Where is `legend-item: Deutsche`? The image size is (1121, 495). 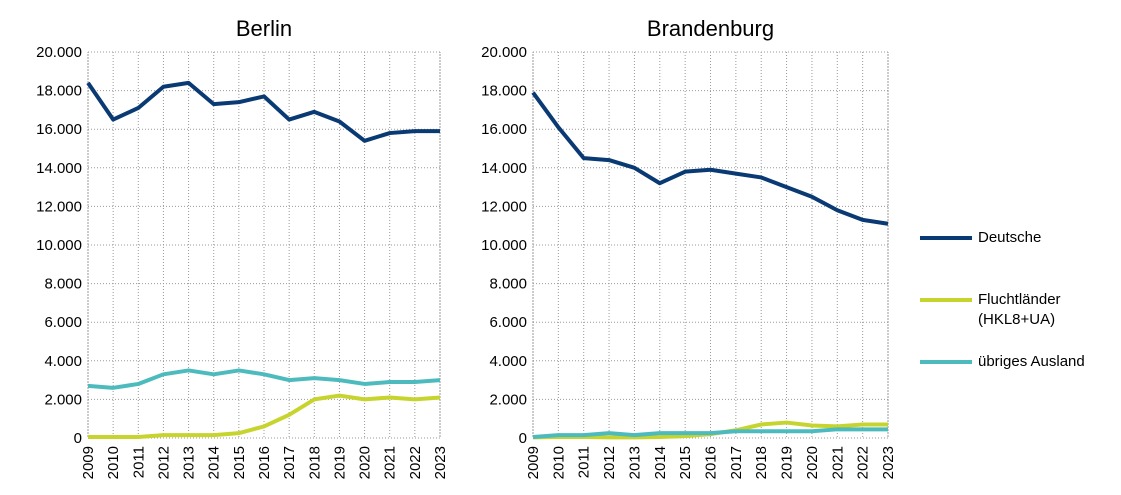 legend-item: Deutsche is located at coordinates (1018, 238).